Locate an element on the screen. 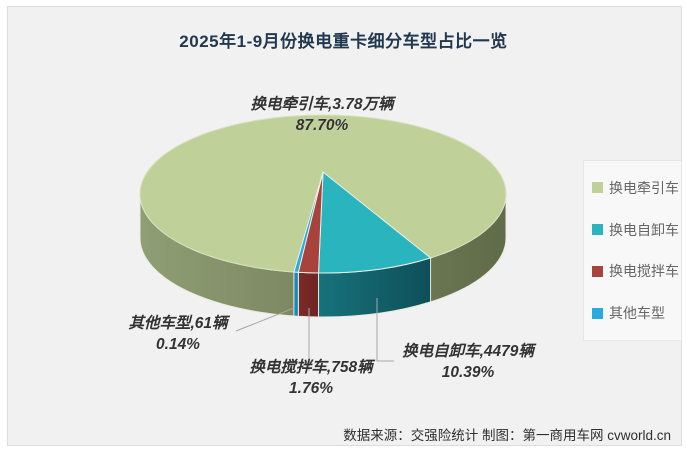  leader-line-dump-truck is located at coordinates (385, 330).